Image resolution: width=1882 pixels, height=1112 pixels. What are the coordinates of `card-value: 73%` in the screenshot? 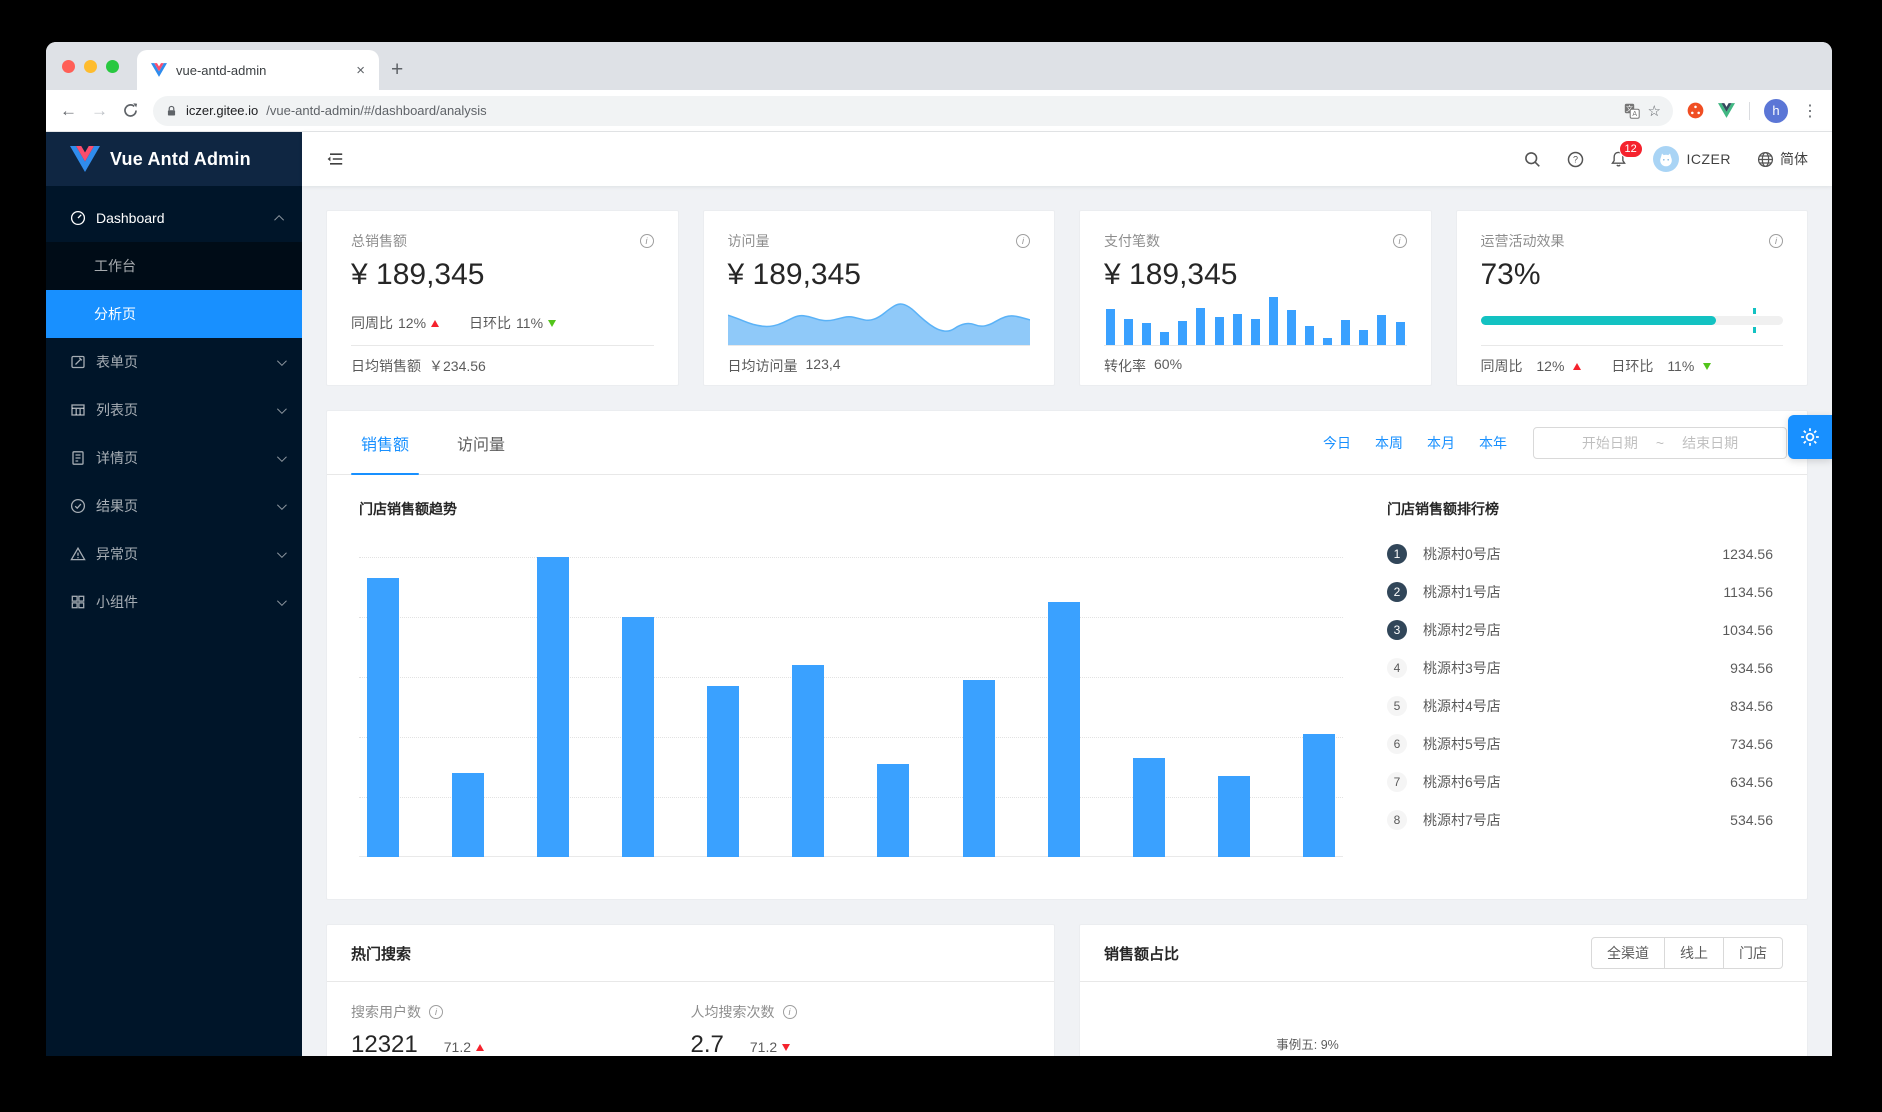 It's located at (1510, 274).